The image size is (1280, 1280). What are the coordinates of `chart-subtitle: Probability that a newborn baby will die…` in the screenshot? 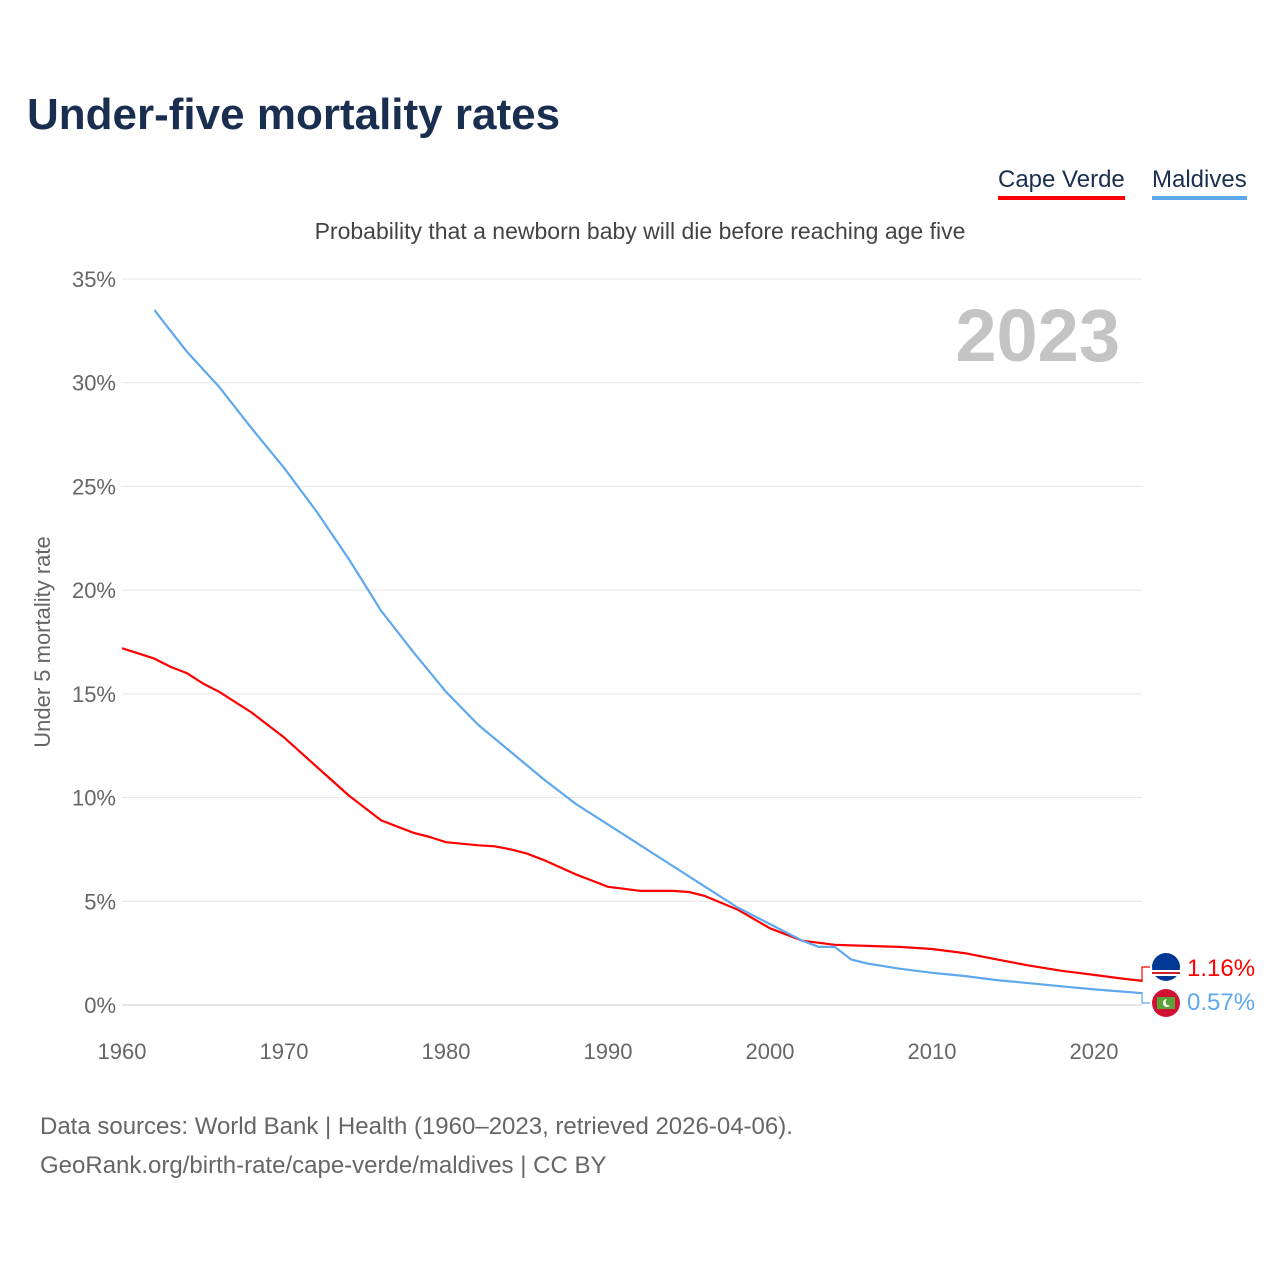 It's located at (640, 231).